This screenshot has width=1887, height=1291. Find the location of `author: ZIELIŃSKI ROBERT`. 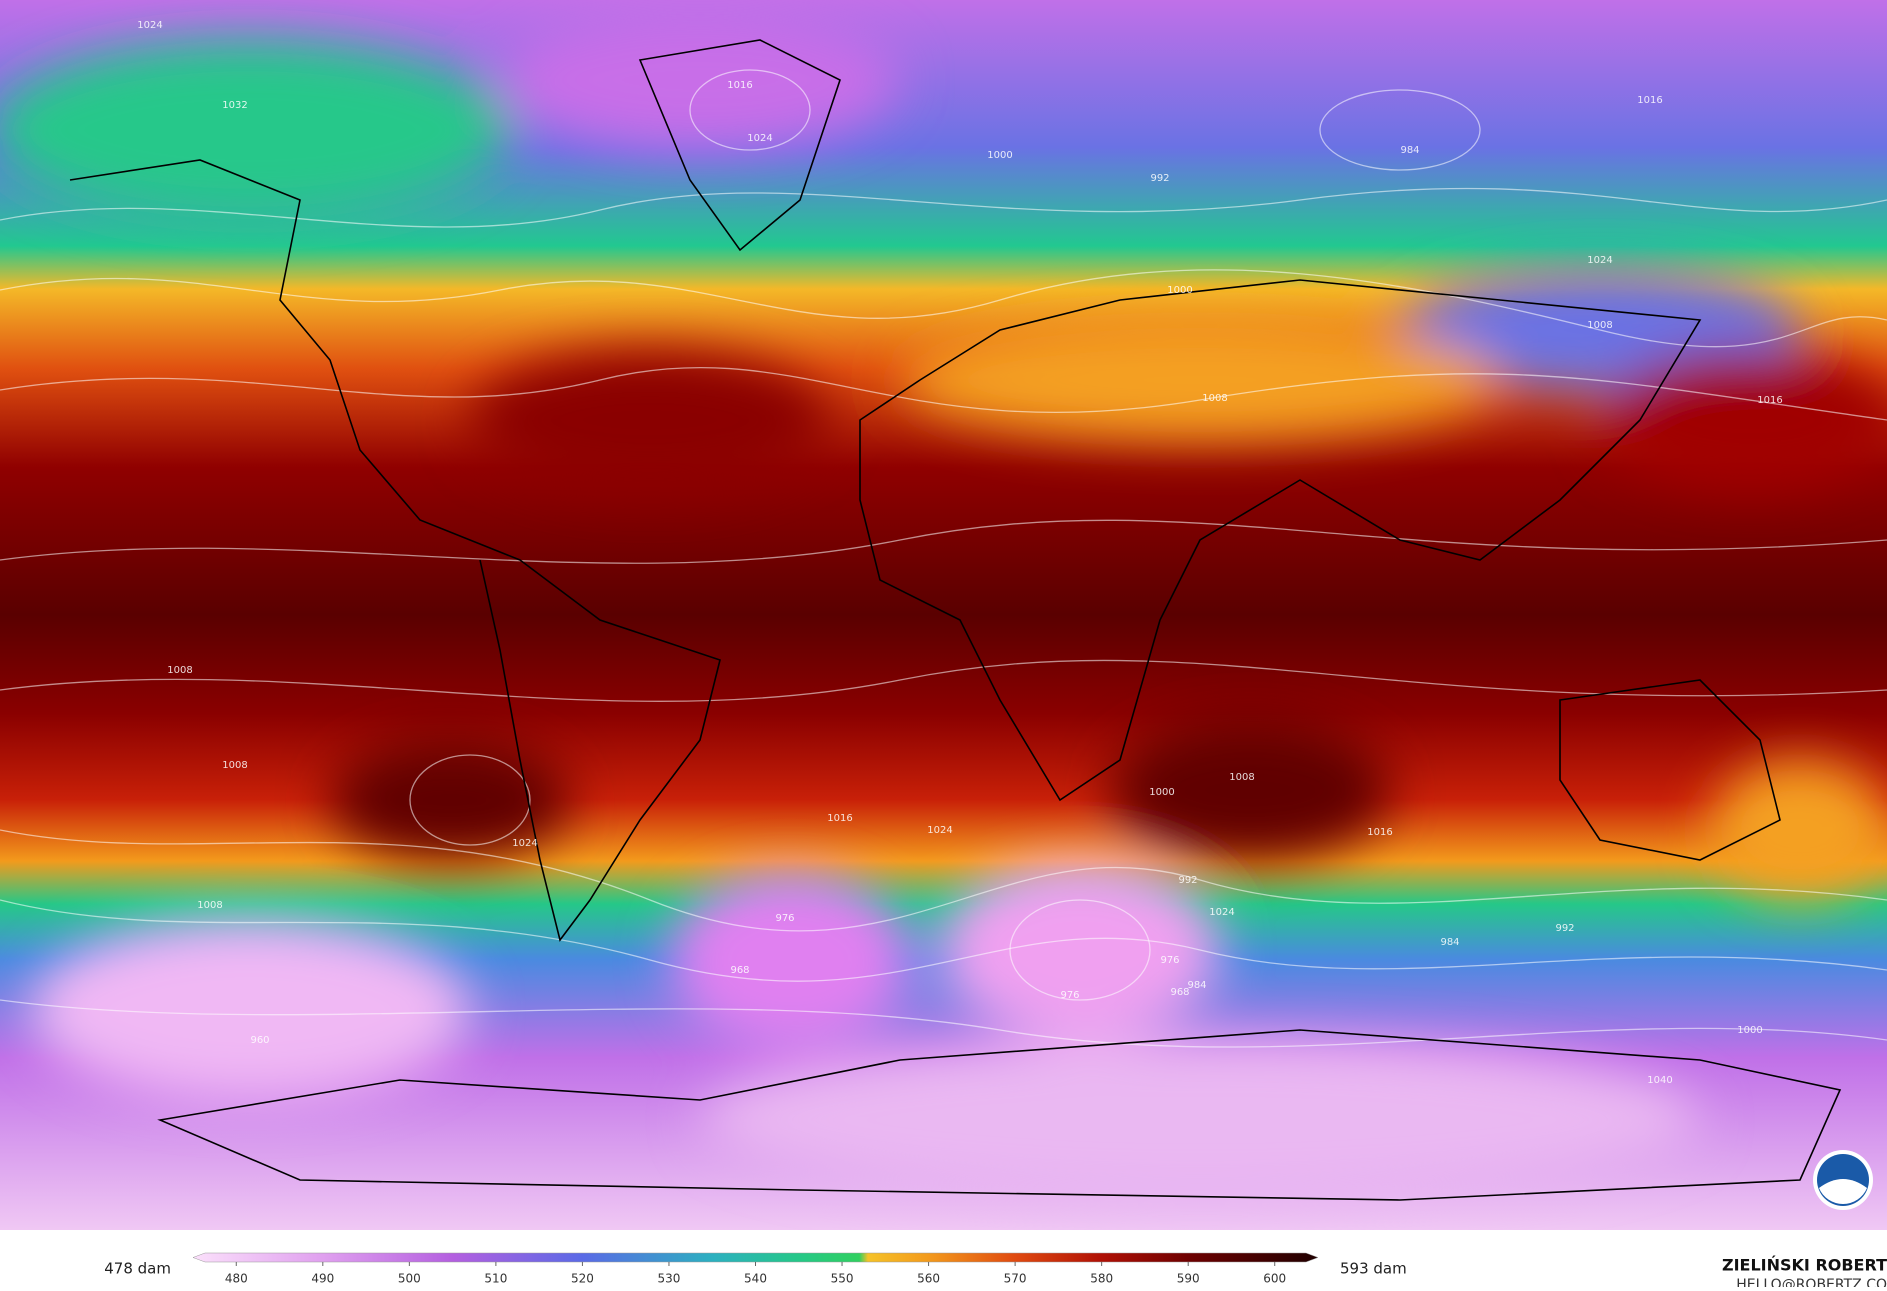

author: ZIELIŃSKI ROBERT is located at coordinates (1804, 1265).